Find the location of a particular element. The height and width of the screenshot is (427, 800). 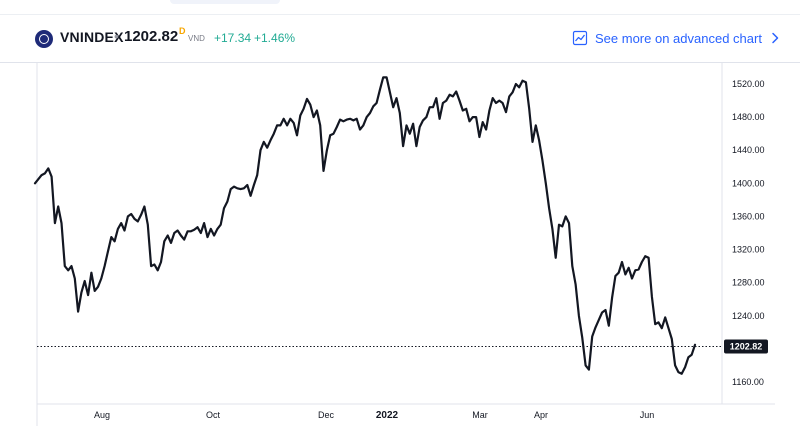

top-strip is located at coordinates (400, 7).